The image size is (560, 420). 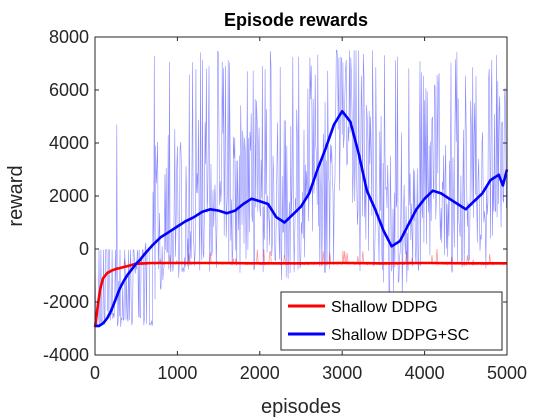 What do you see at coordinates (260, 373) in the screenshot?
I see `x-tick-label: 2000` at bounding box center [260, 373].